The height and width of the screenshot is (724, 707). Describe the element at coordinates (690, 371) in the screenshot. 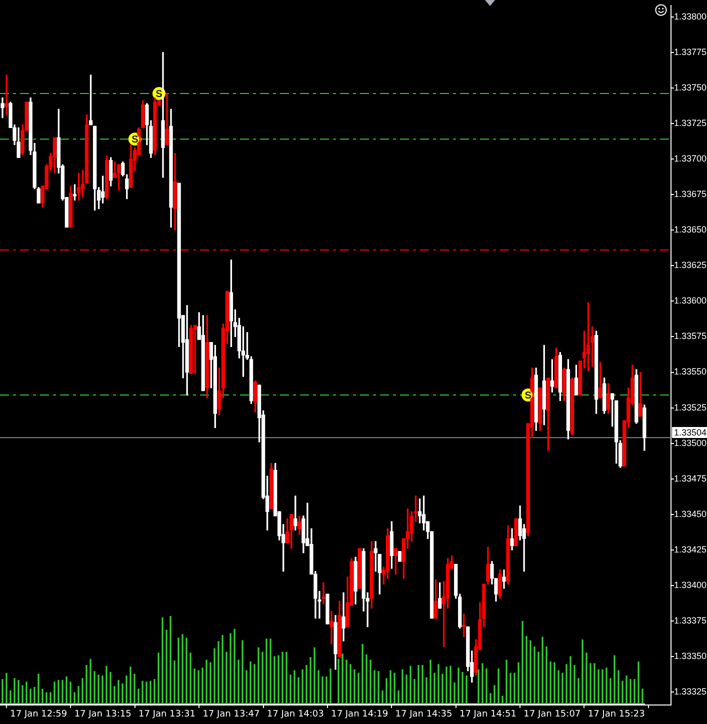

I see `y-tick-label: 1.33550` at that location.